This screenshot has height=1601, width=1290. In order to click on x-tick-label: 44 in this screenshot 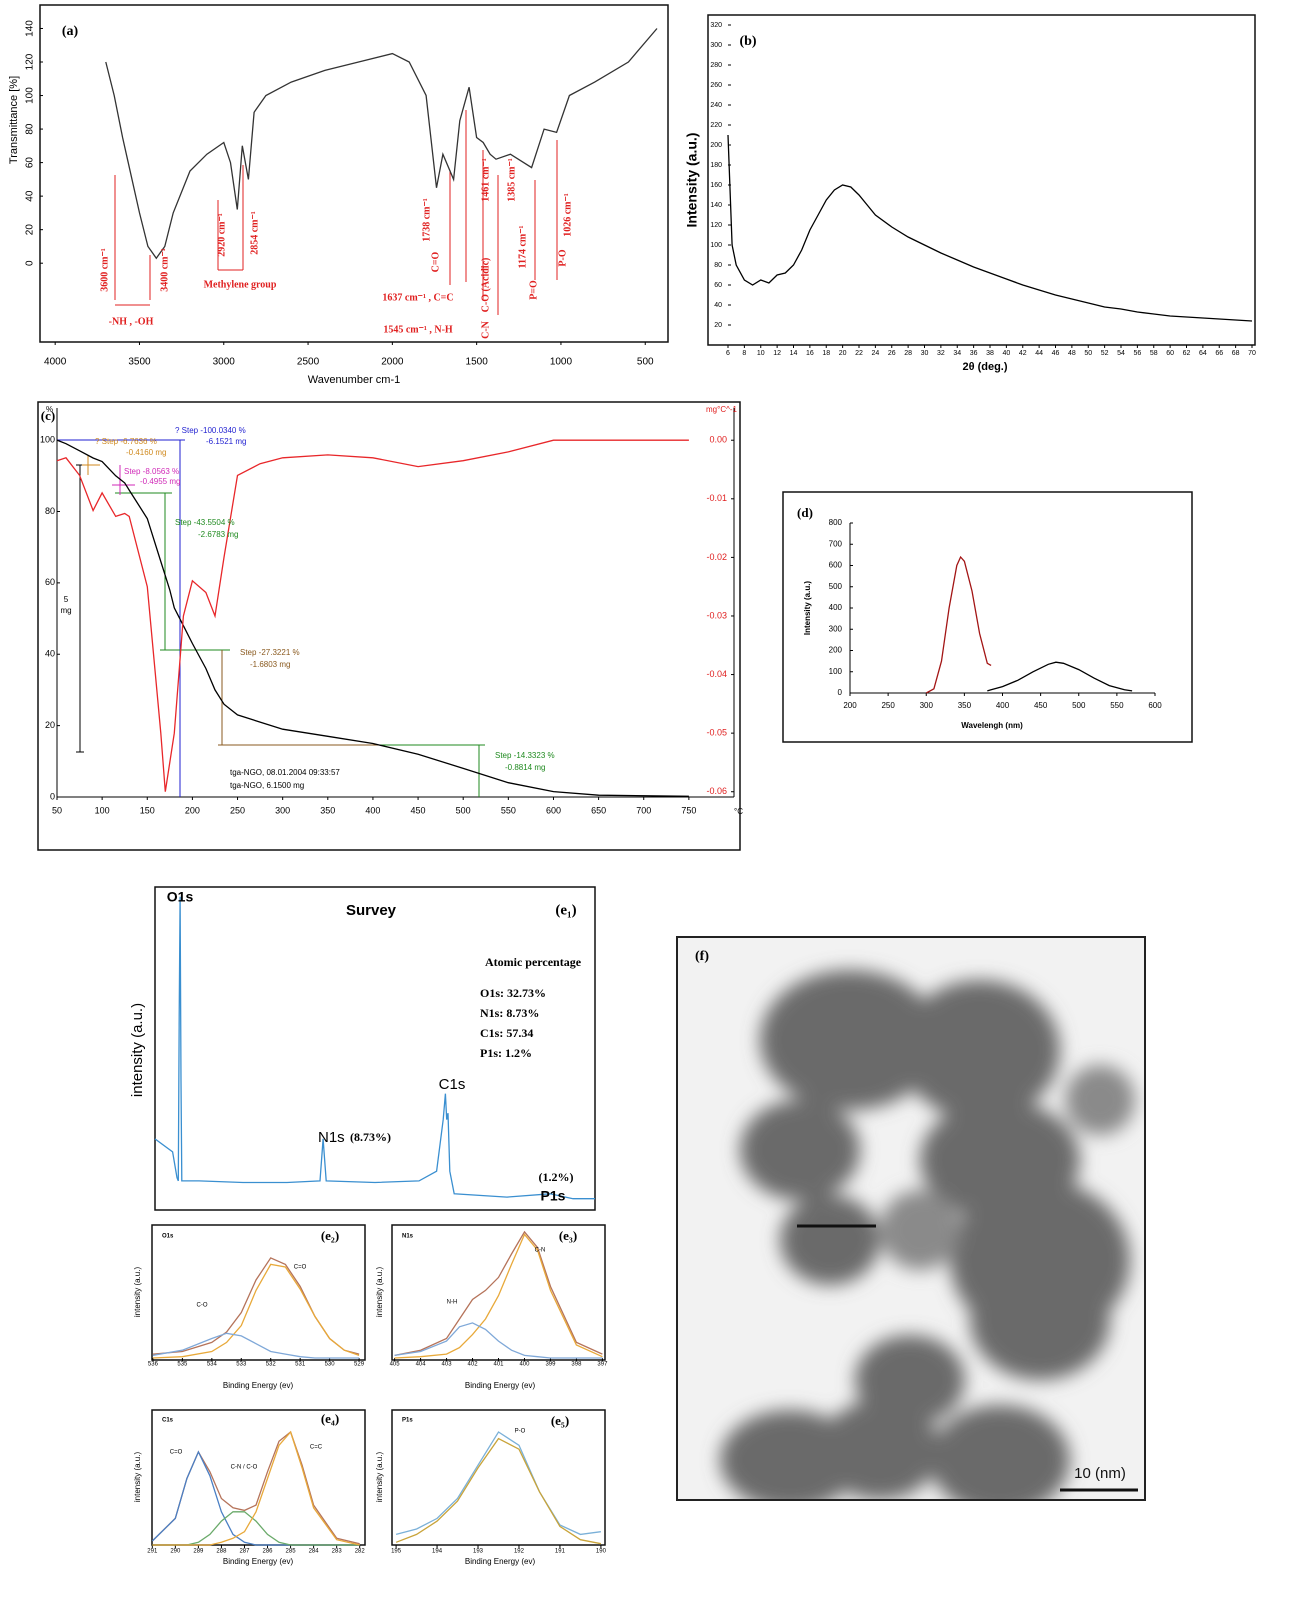, I will do `click(1039, 353)`.